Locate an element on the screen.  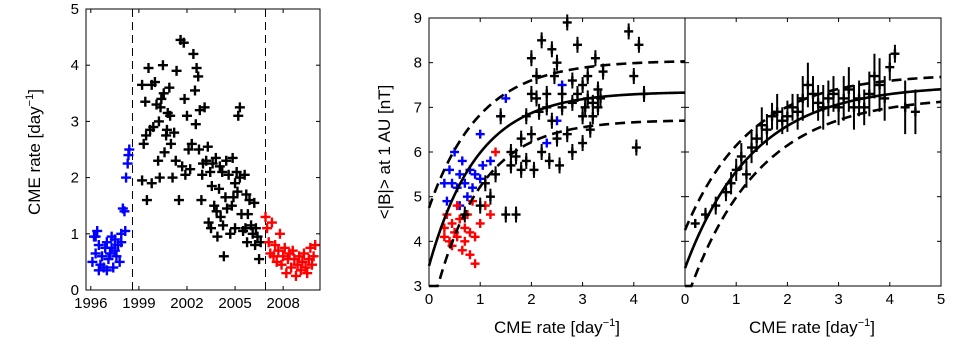
left-panel-ytick-label-2: 2 is located at coordinates (75, 178).